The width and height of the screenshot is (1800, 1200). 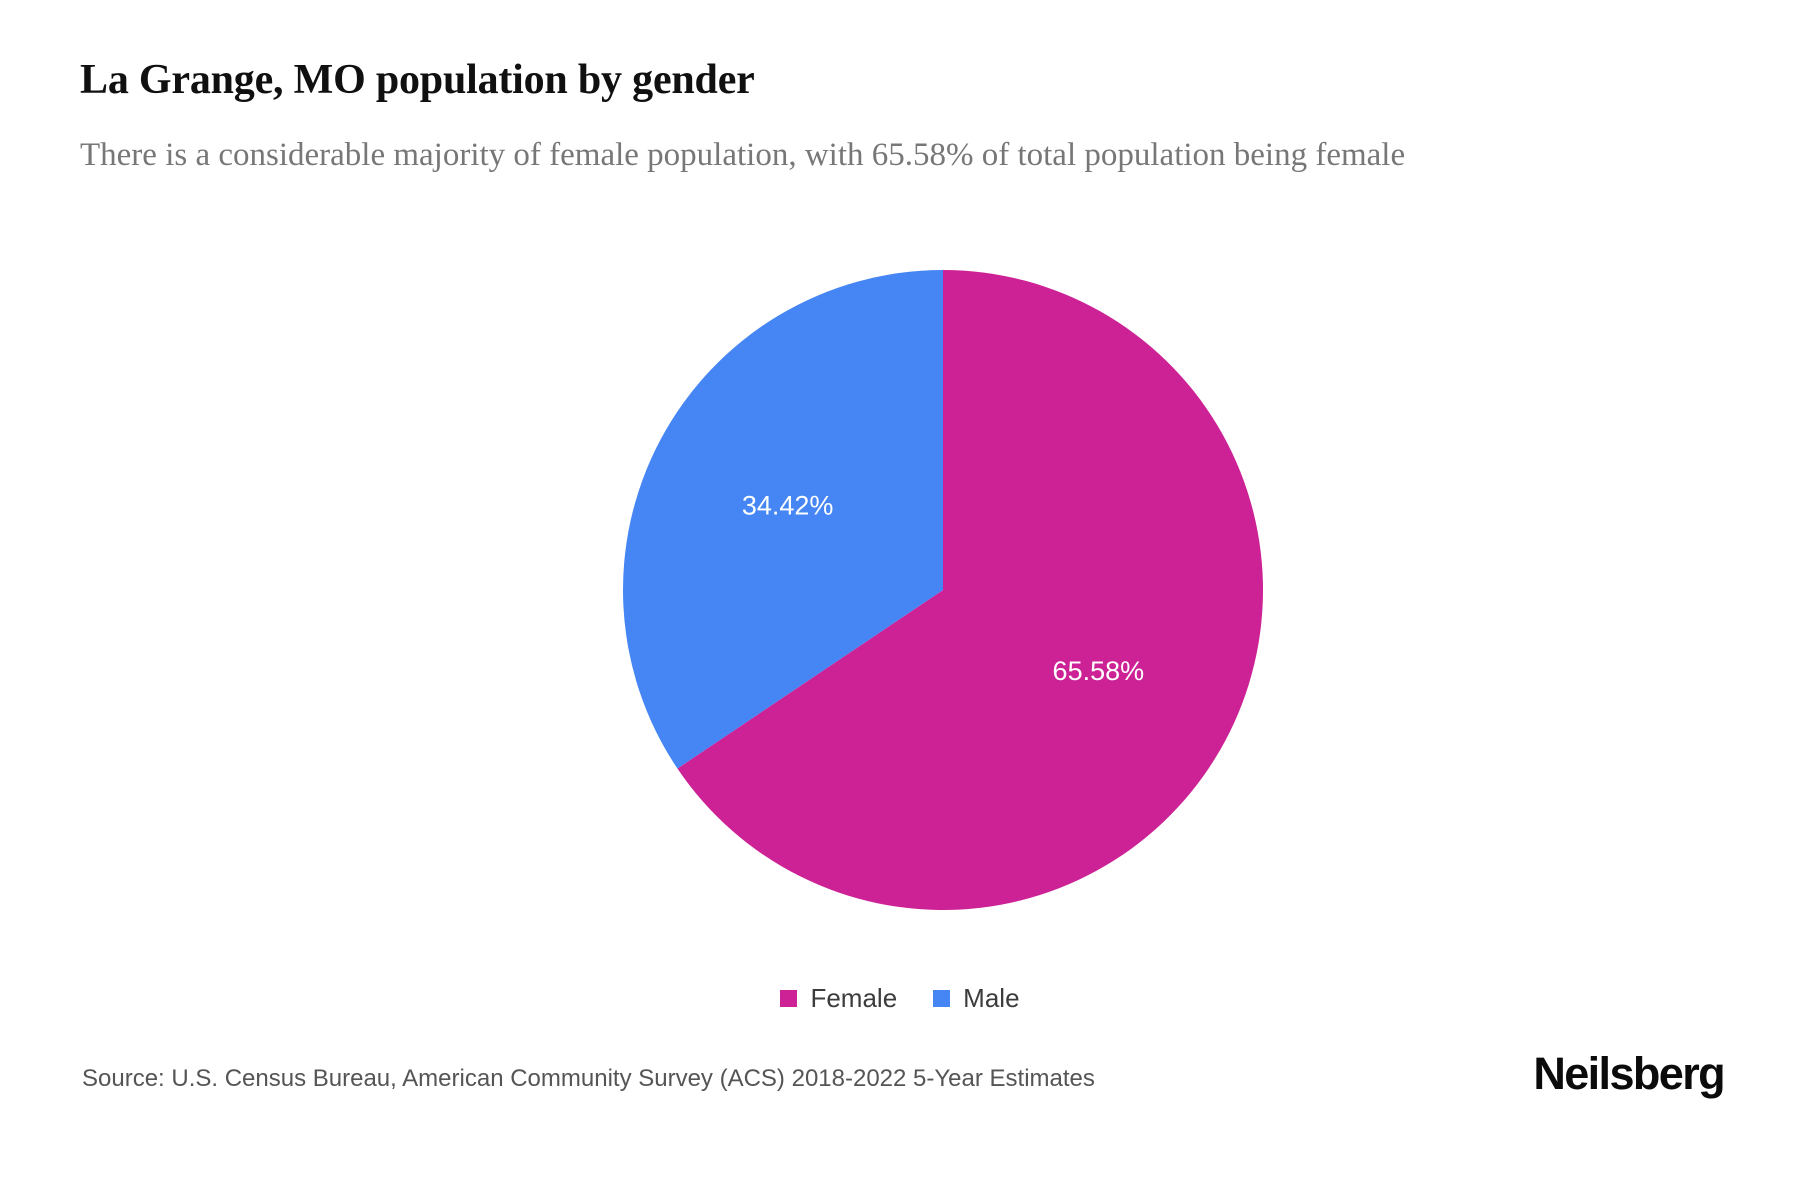 What do you see at coordinates (789, 998) in the screenshot?
I see `legend-swatch-female-icon` at bounding box center [789, 998].